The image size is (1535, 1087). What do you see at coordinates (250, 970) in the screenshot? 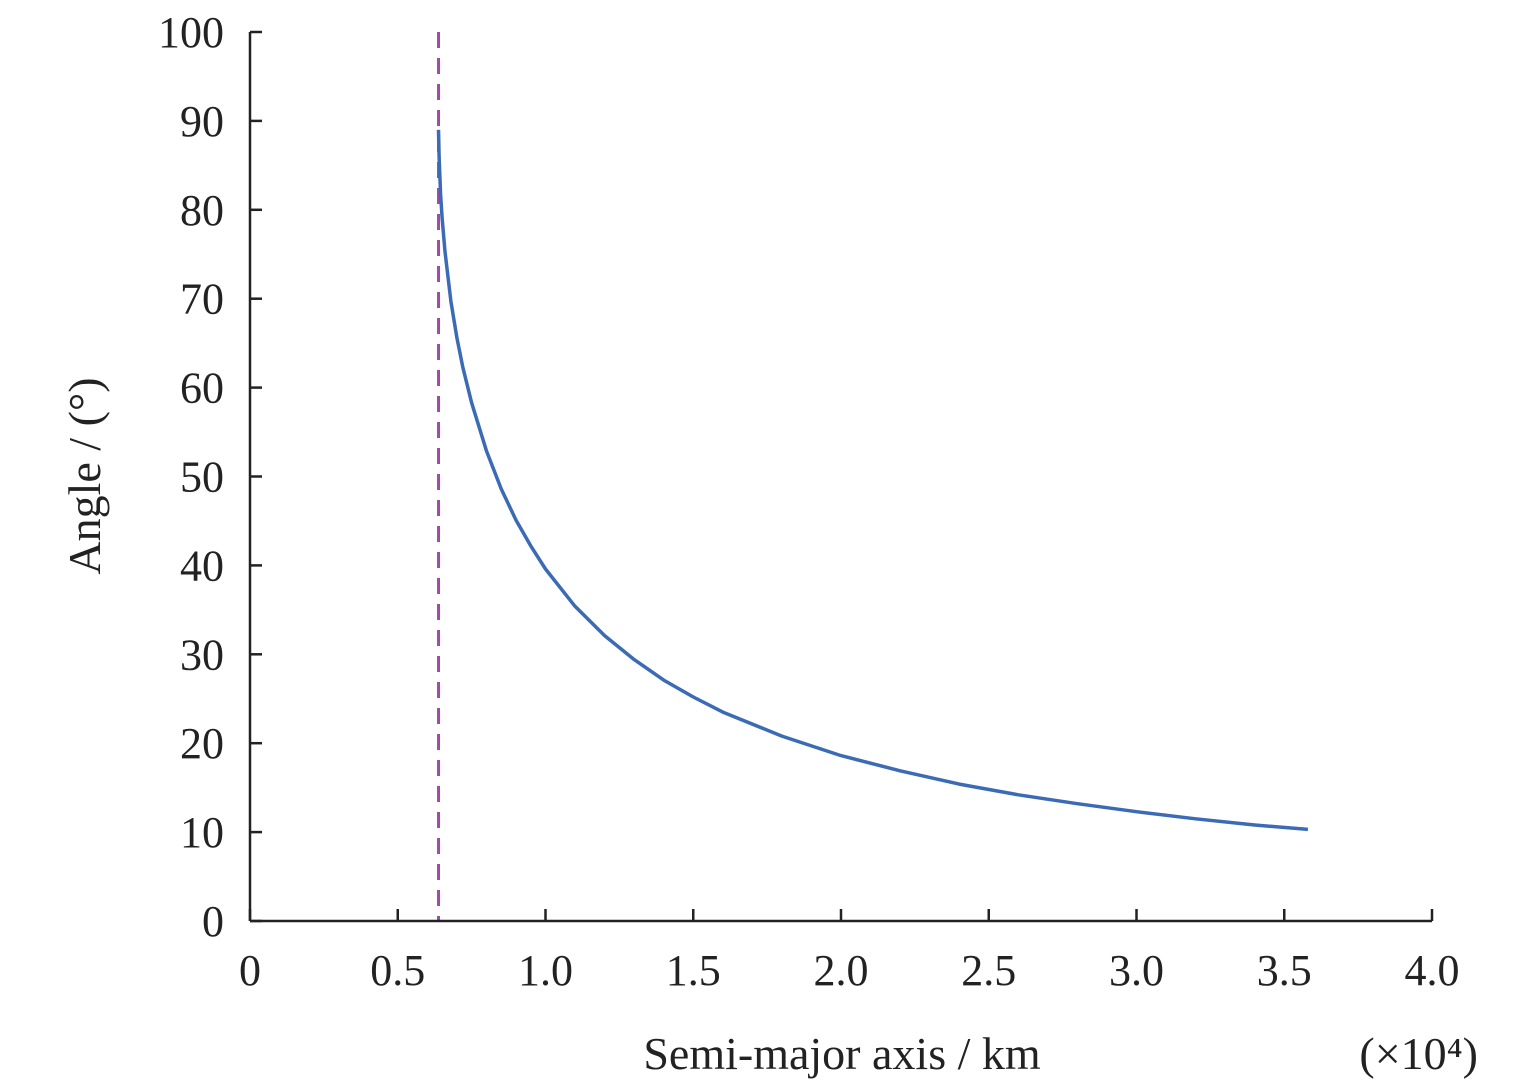
I see `x-tick-label: 0` at bounding box center [250, 970].